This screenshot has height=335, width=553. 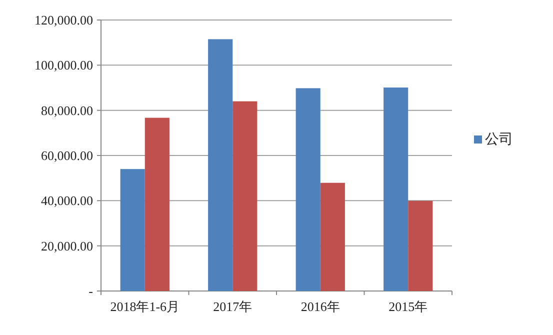 I want to click on y-tick-label: 100,000.00, so click(x=63, y=65).